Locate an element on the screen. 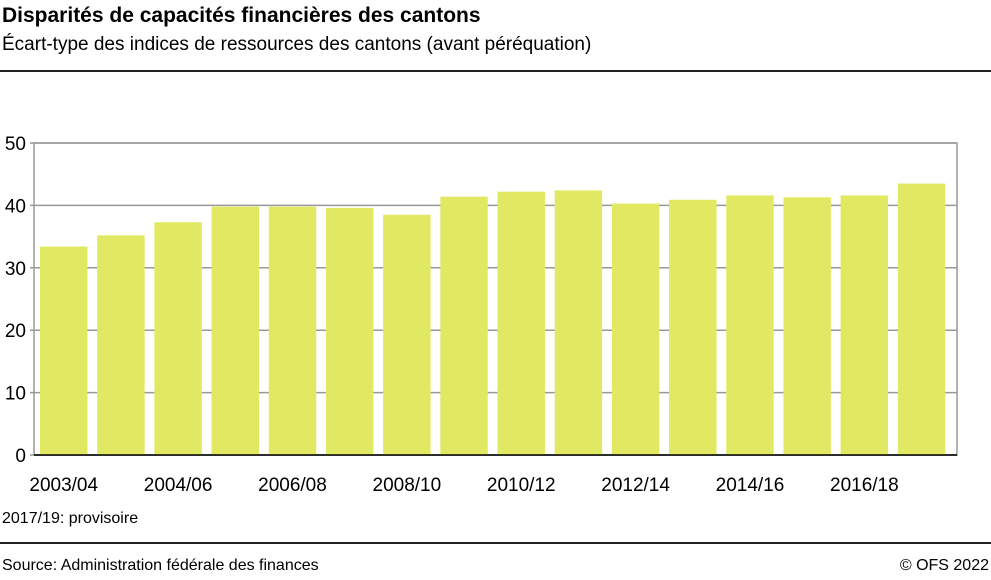 Image resolution: width=991 pixels, height=580 pixels. x-tick-label: 2006/08 is located at coordinates (292, 485).